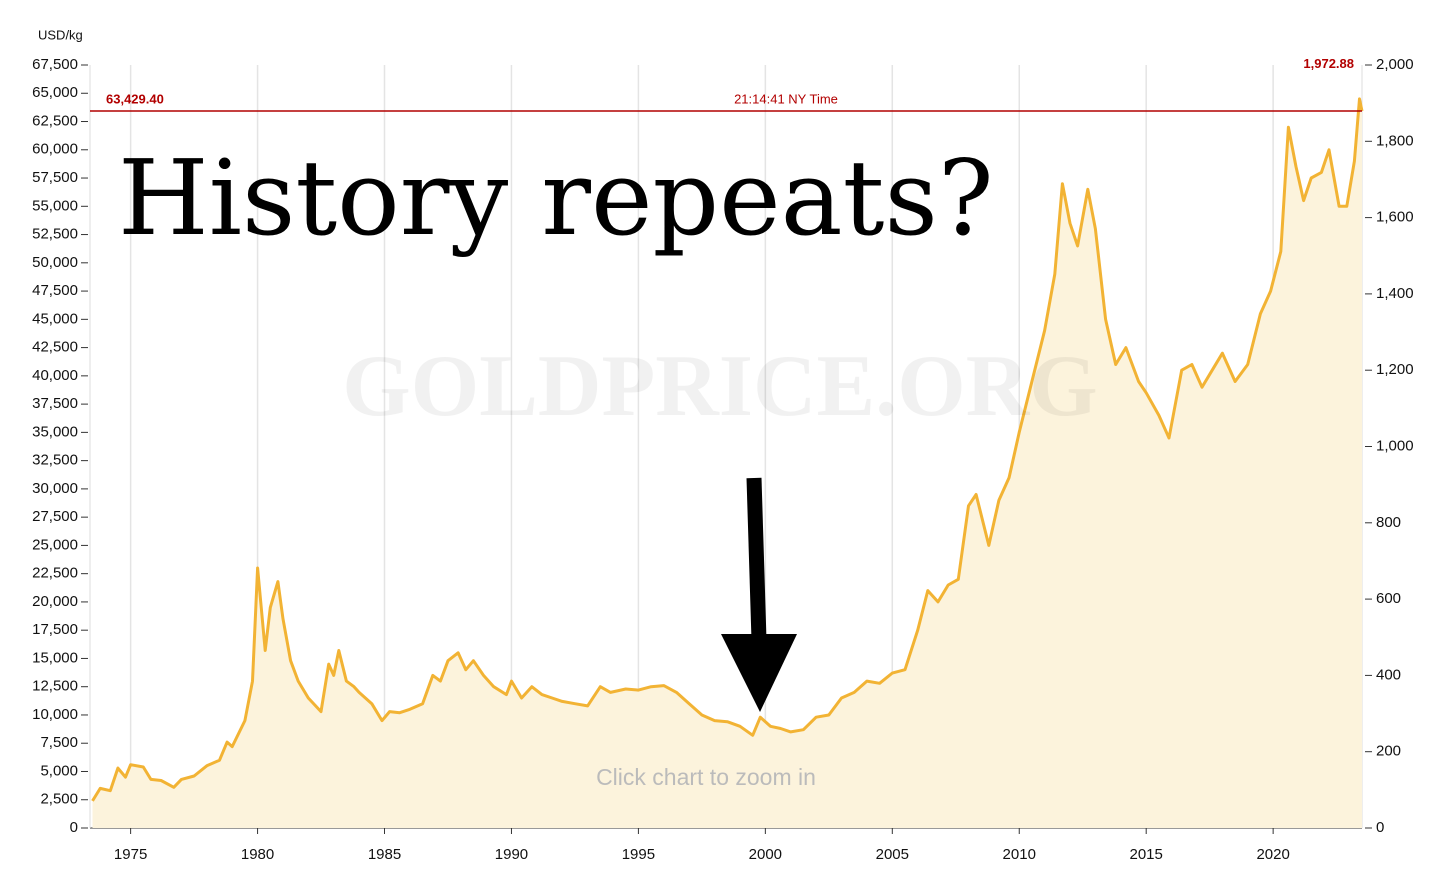 This screenshot has width=1456, height=892. I want to click on y-tick-label: 50,000, so click(55, 262).